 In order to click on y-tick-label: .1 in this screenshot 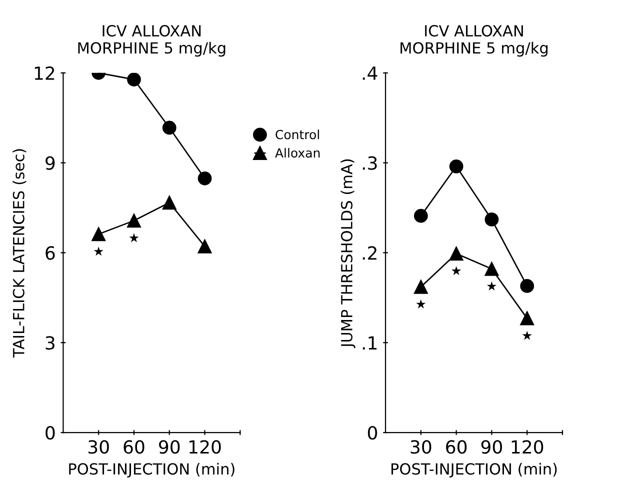, I will do `click(369, 343)`.